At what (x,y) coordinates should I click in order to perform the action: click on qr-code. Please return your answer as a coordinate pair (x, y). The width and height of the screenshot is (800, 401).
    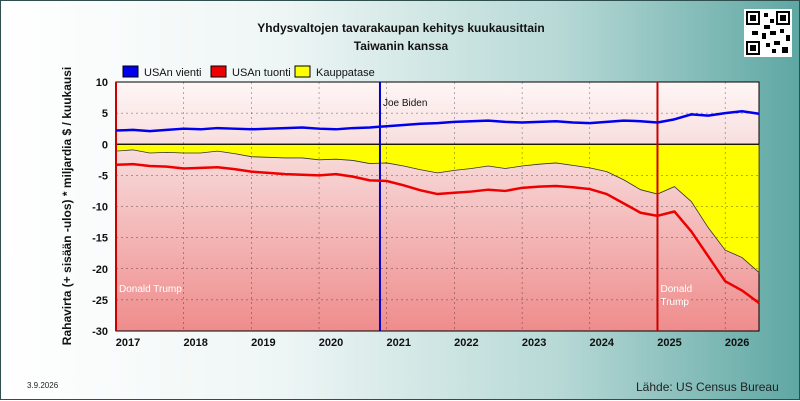
    Looking at the image, I should click on (768, 33).